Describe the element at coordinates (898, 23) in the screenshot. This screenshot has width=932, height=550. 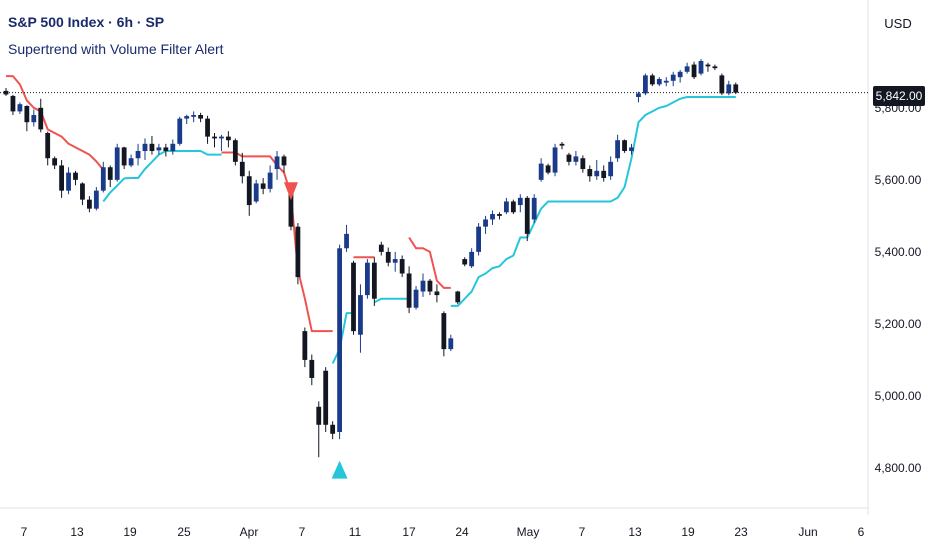
I see `currency-label: USD` at that location.